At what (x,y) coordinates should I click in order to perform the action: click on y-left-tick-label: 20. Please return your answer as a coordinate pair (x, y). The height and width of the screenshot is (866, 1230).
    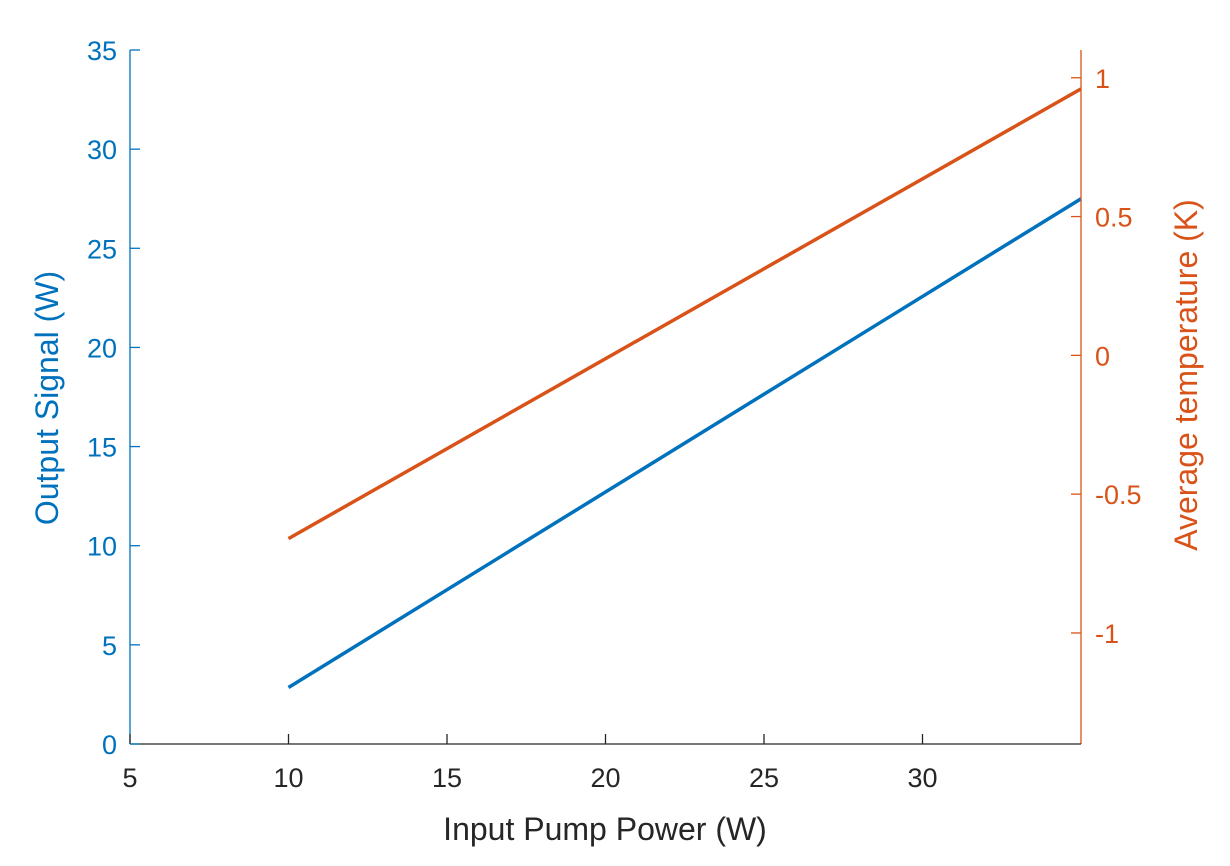
    Looking at the image, I should click on (102, 348).